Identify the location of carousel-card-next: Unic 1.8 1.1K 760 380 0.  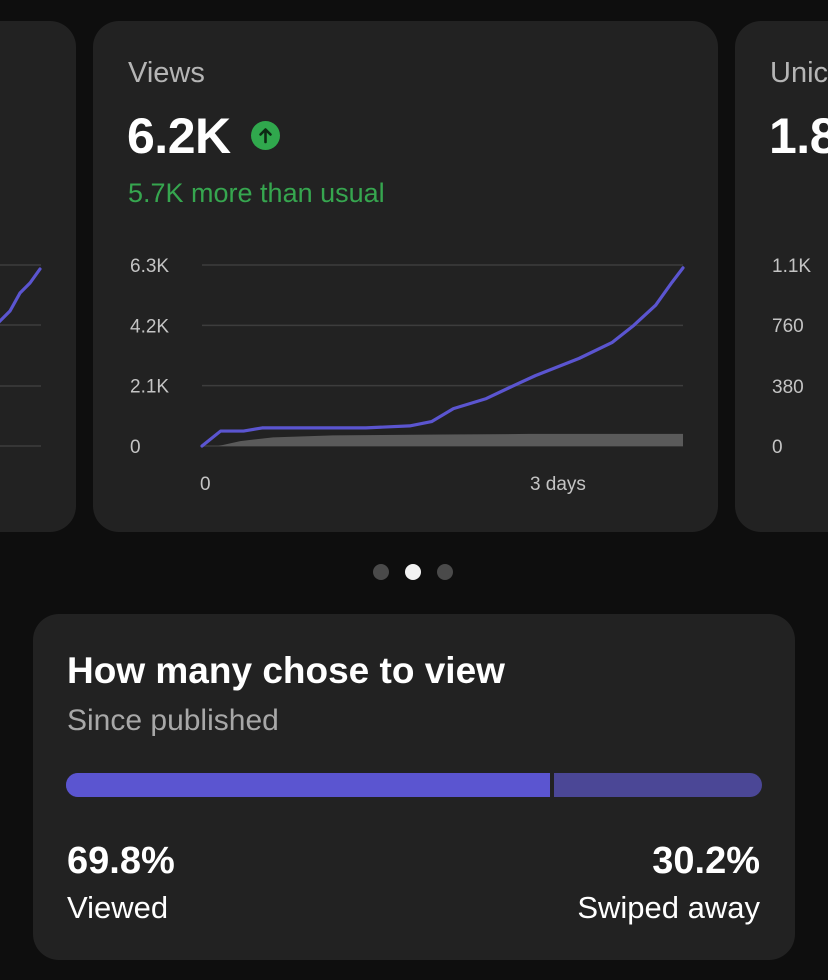
(781, 276).